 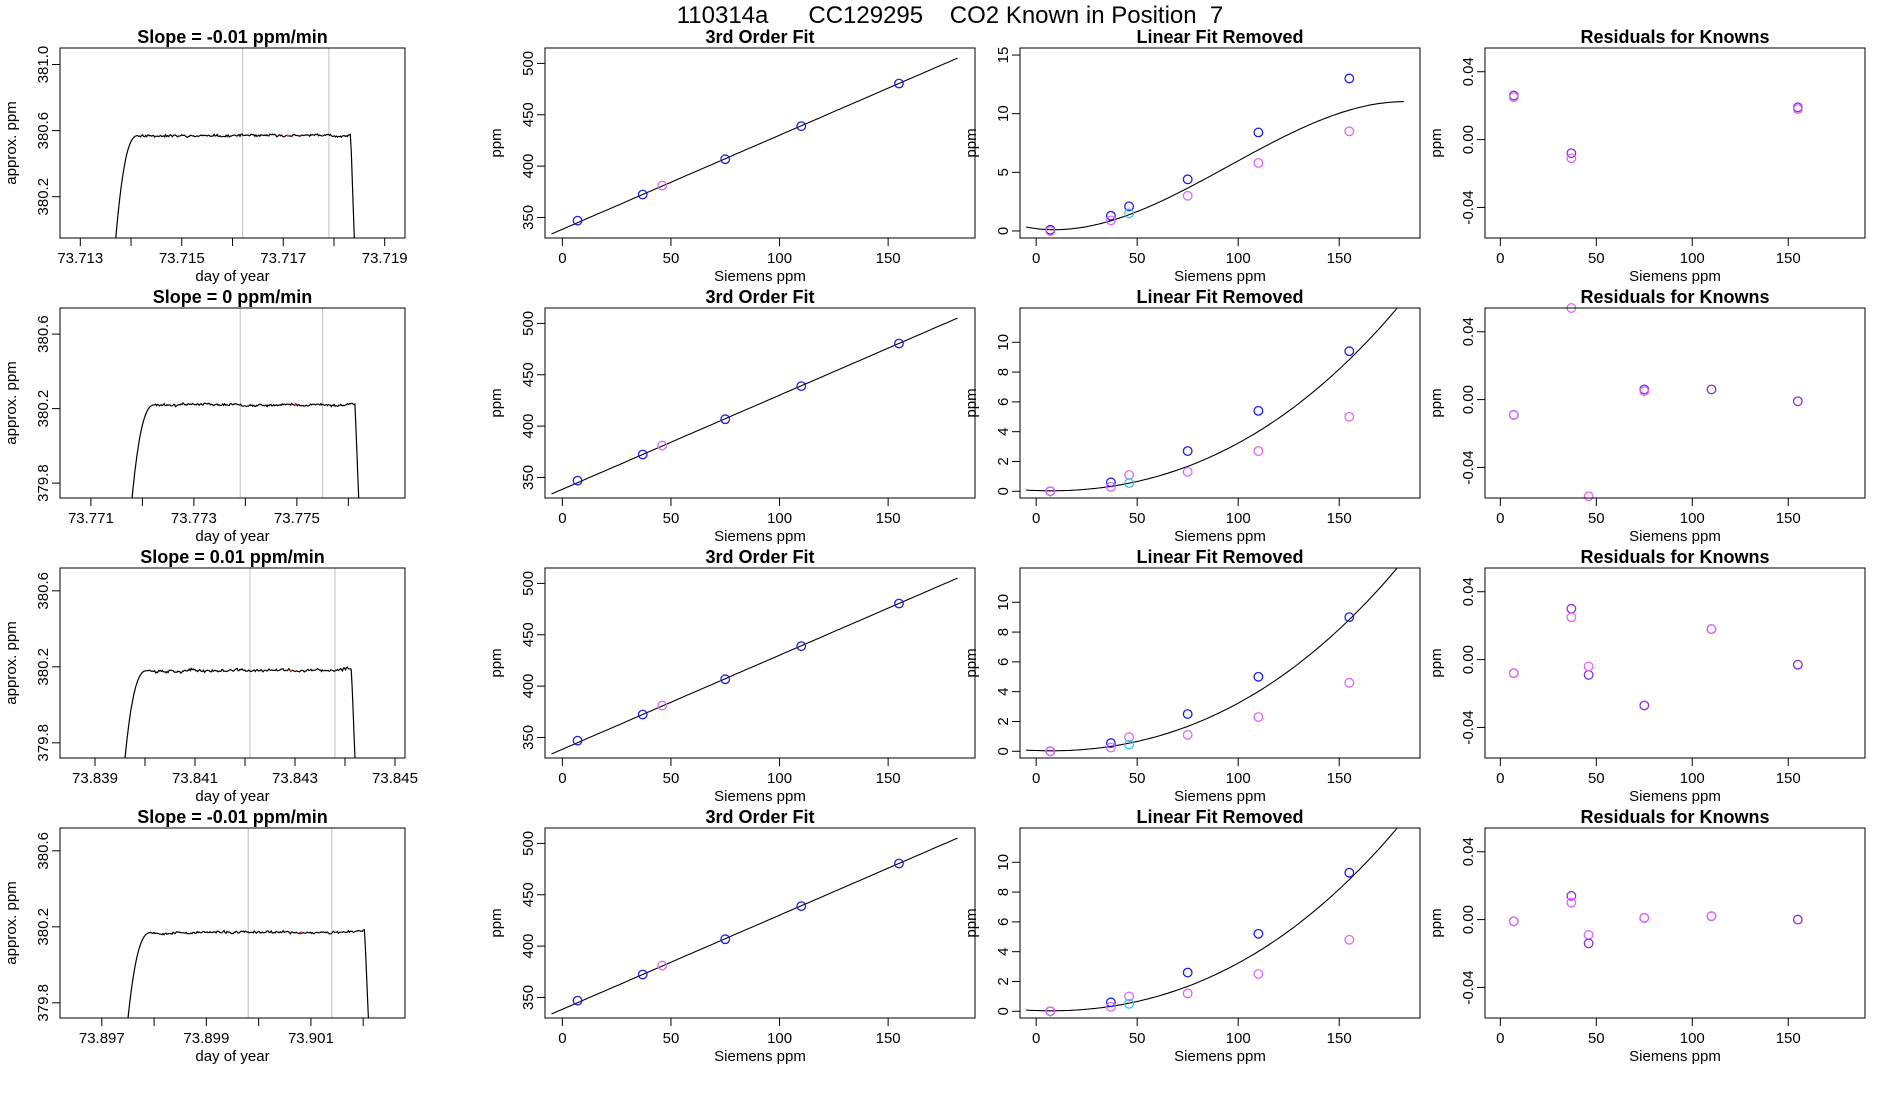 I want to click on y-tick-label: 381.0, so click(x=43, y=65).